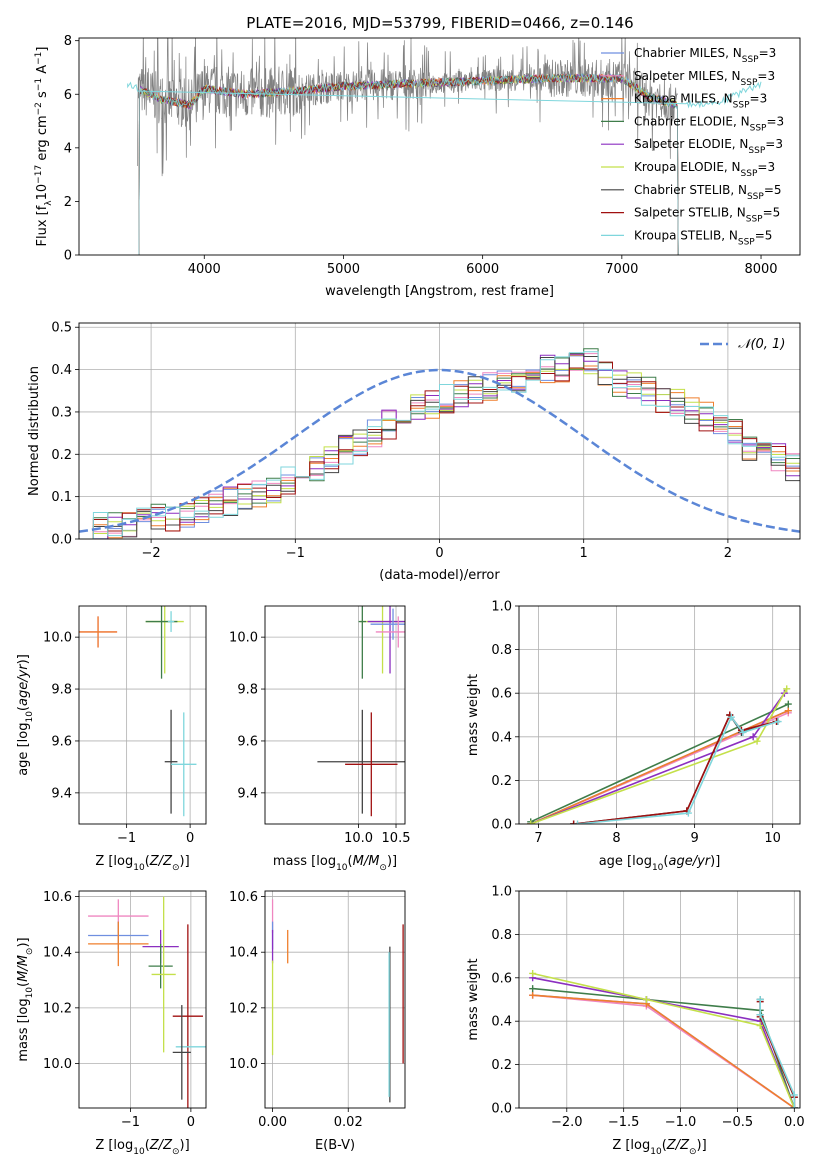 This screenshot has height=1170, width=819. Describe the element at coordinates (61, 412) in the screenshot. I see `y-tick-label: 0.3` at that location.